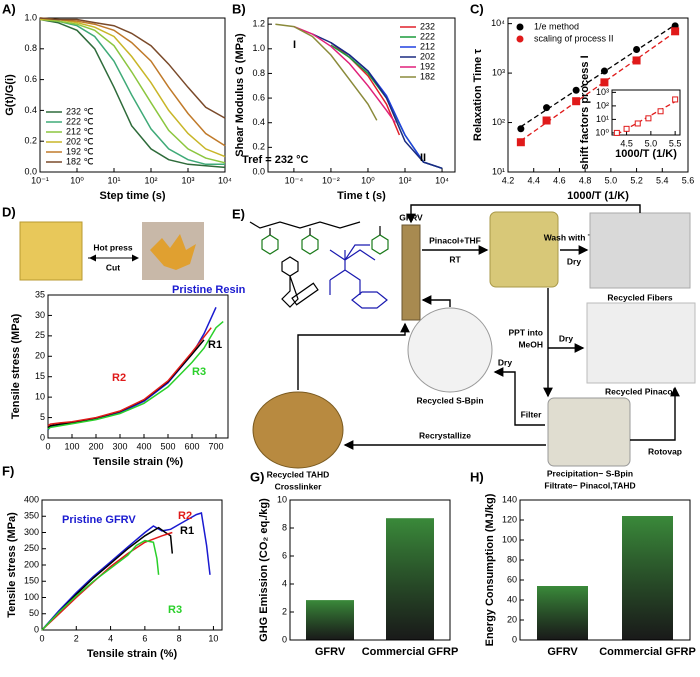 This screenshot has height=677, width=700. What do you see at coordinates (282, 499) in the screenshot?
I see `y-tick-label: 10` at bounding box center [282, 499].